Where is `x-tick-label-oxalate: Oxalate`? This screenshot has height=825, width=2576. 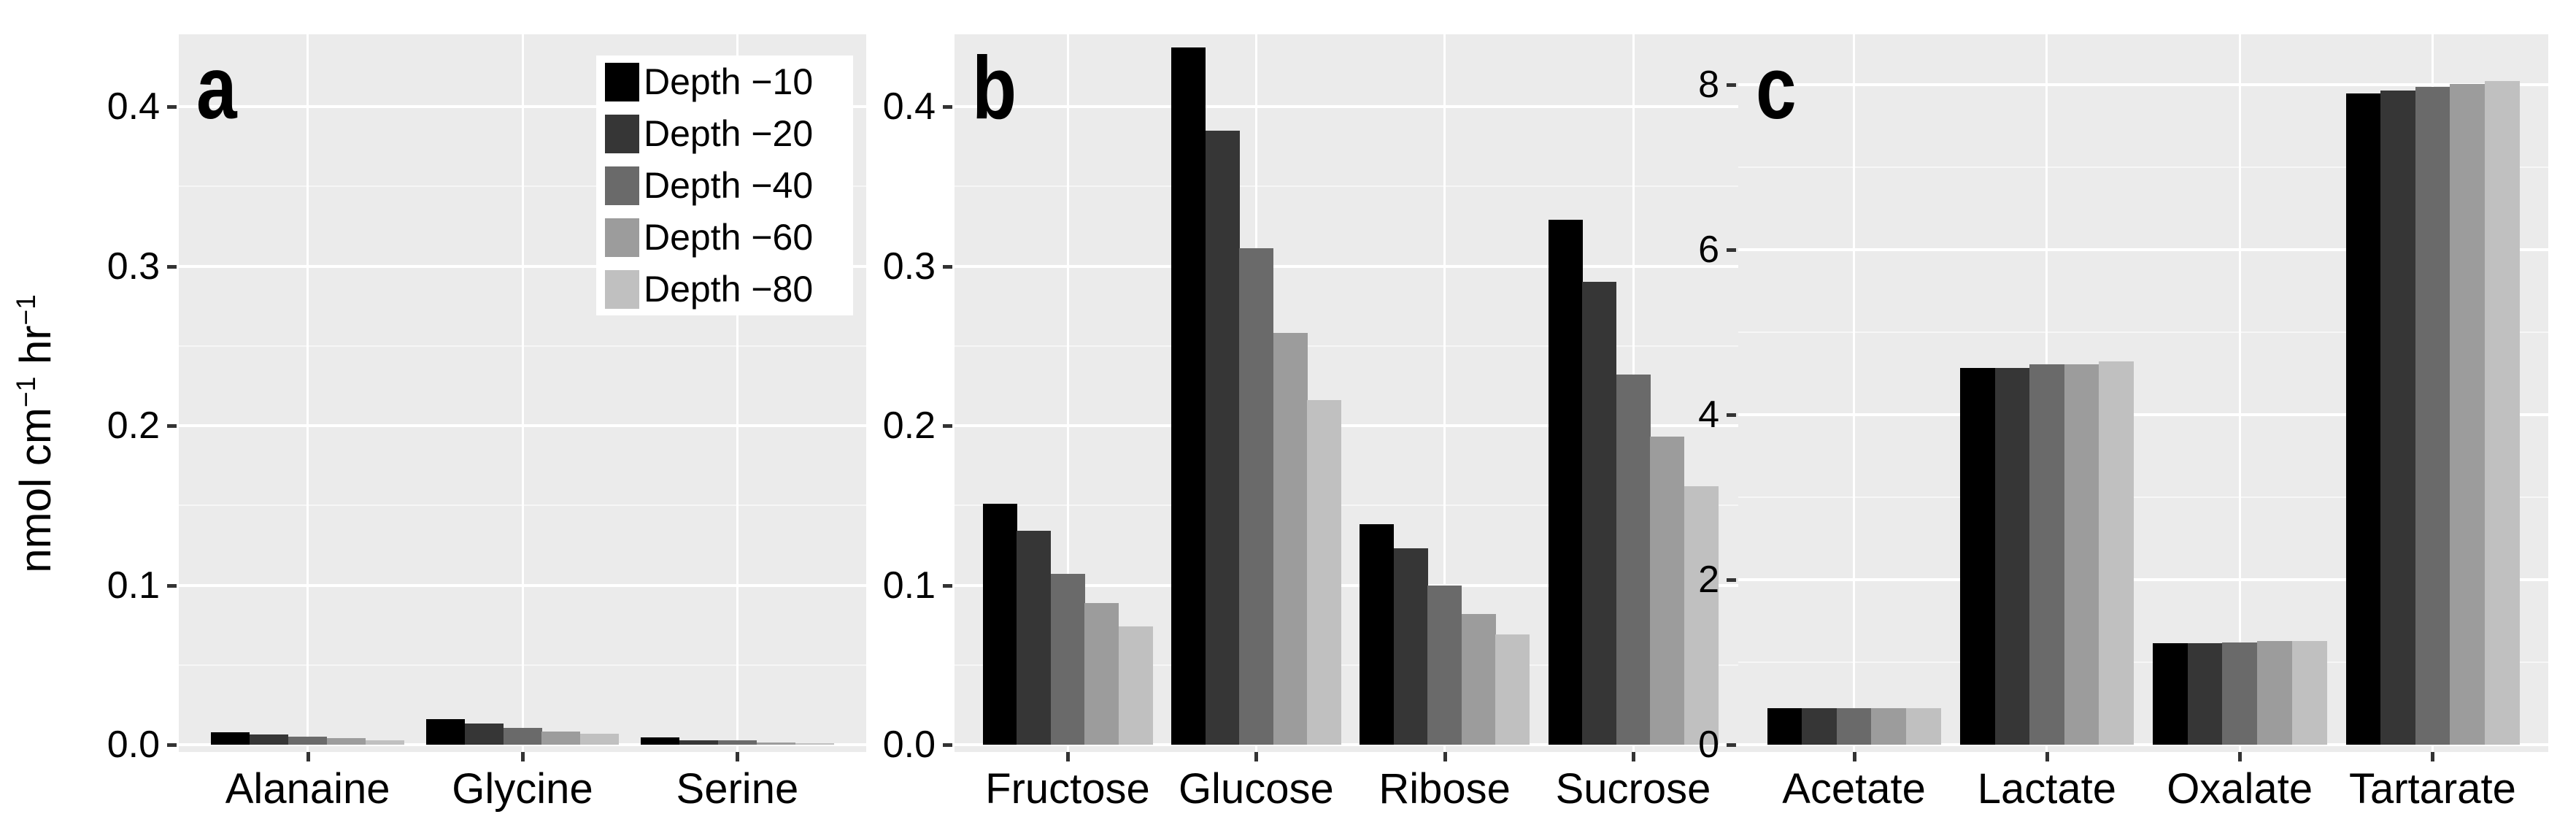
x-tick-label-oxalate: Oxalate is located at coordinates (2240, 789).